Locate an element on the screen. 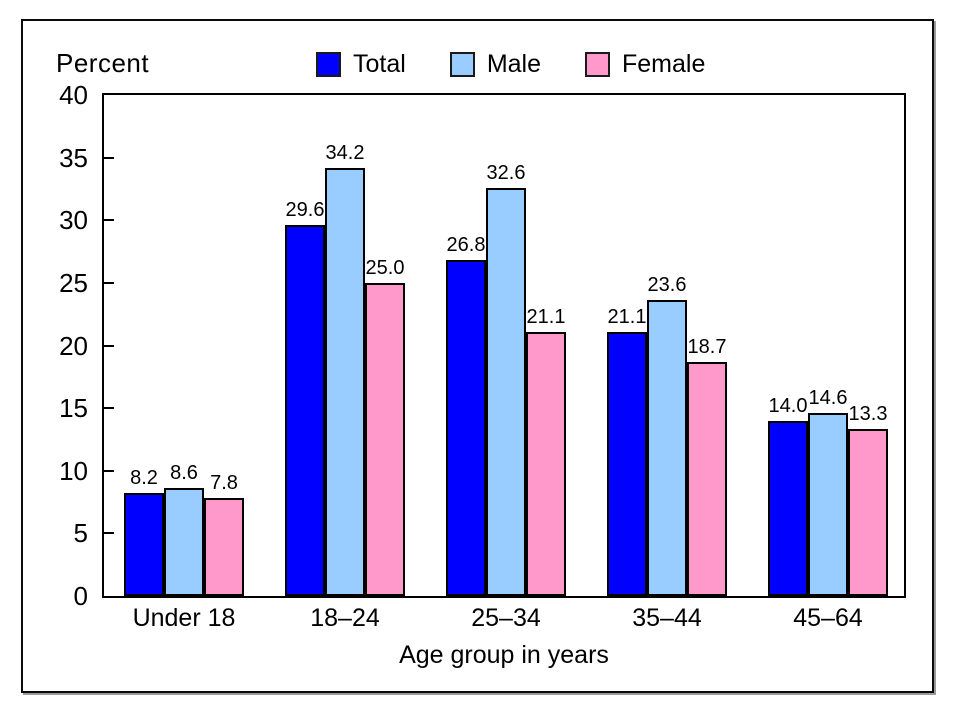 This screenshot has height=720, width=960. legend-entry-total: Total is located at coordinates (361, 64).